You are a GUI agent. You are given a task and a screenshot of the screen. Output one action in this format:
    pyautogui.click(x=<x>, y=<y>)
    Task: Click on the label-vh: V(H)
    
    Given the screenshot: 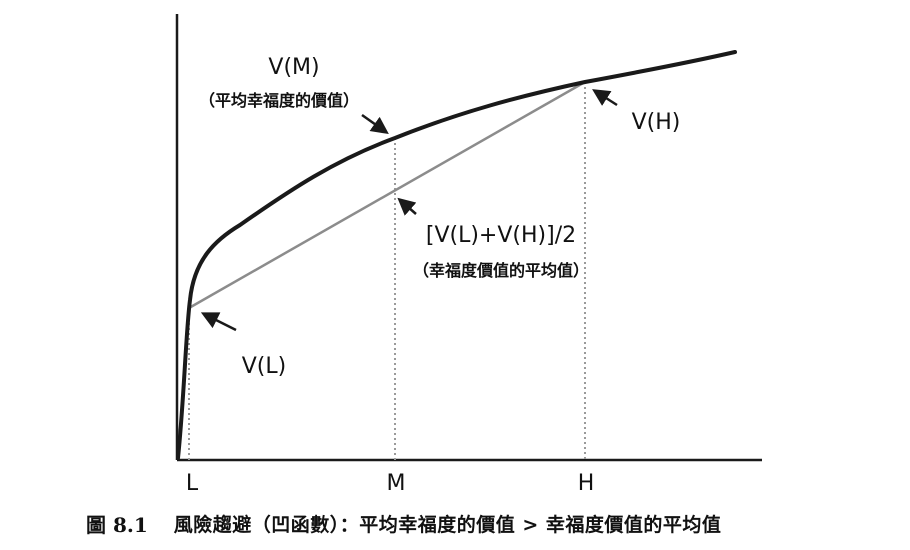 What is the action you would take?
    pyautogui.click(x=656, y=122)
    